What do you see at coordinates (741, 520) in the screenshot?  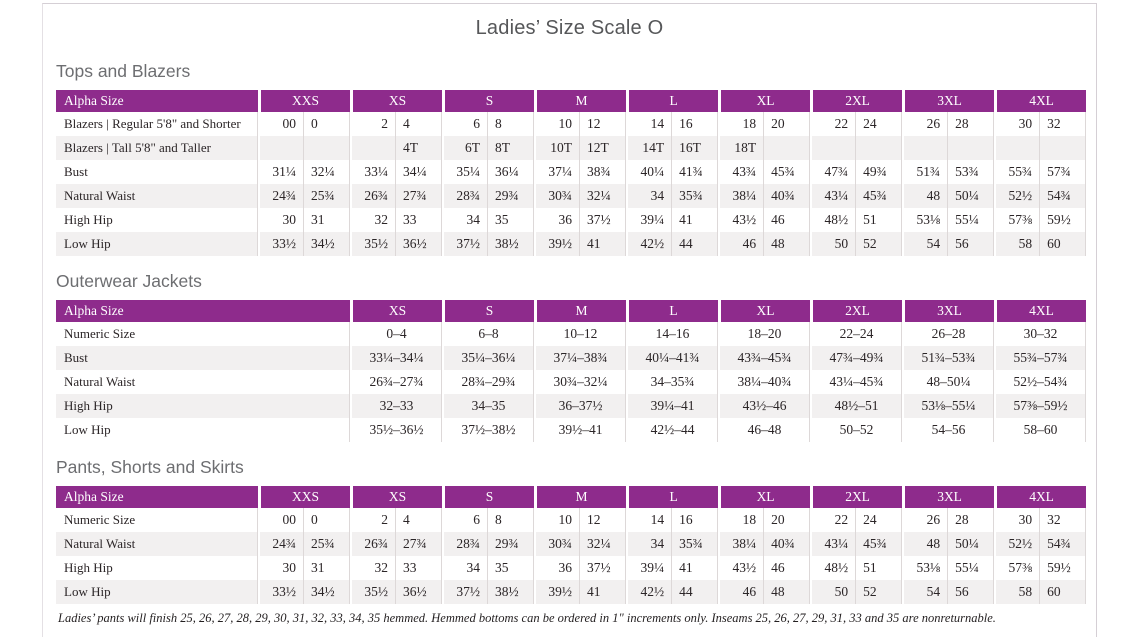 I see `size-cell: 18` at bounding box center [741, 520].